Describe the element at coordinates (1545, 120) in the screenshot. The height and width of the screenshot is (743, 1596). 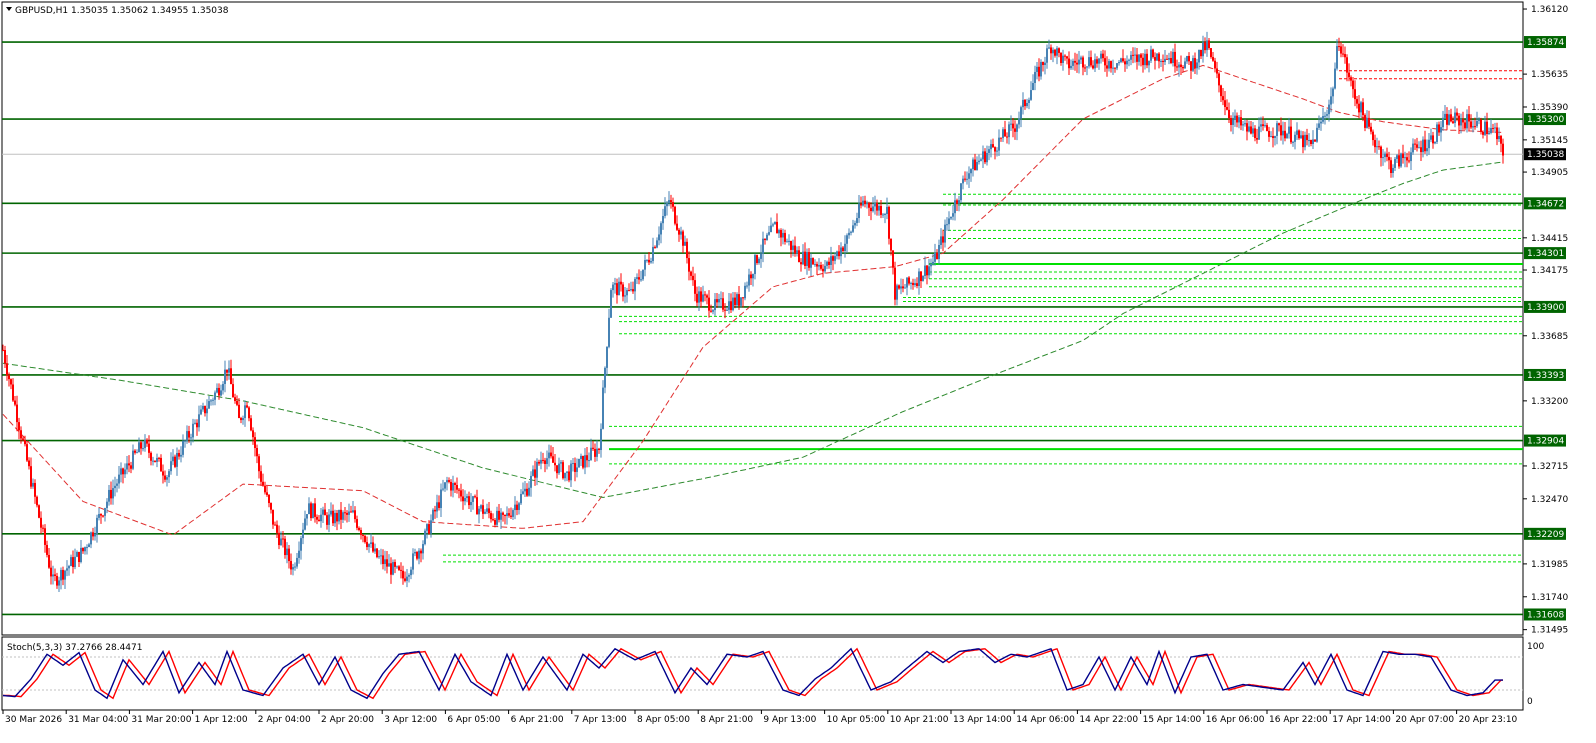
I see `level-price-tag-label: 1.35300` at that location.